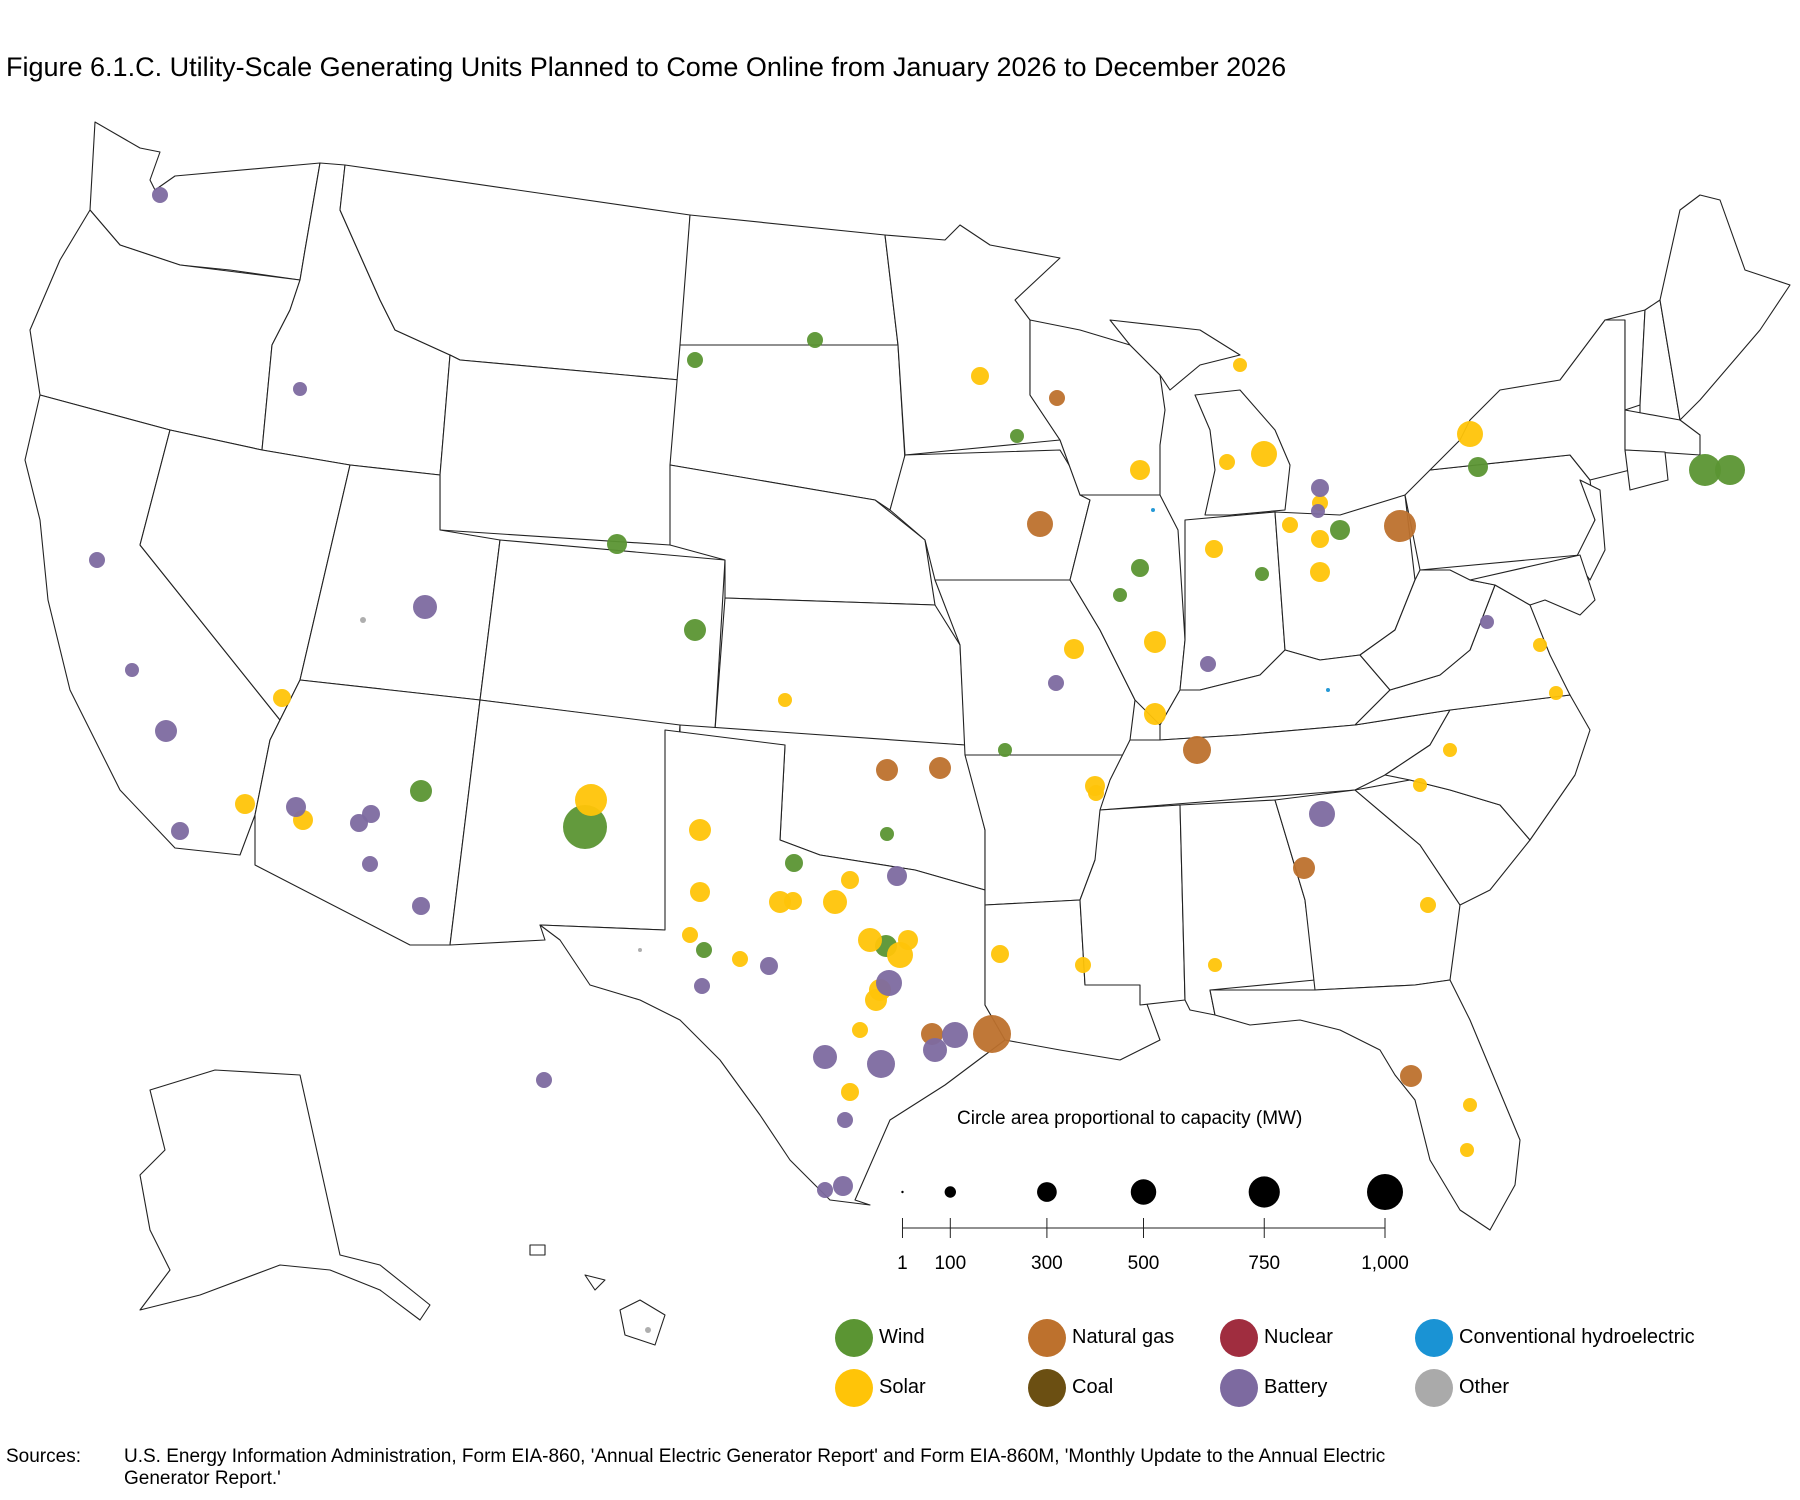 The width and height of the screenshot is (1800, 1500). Describe the element at coordinates (972, 340) in the screenshot. I see `state-minnesota` at that location.